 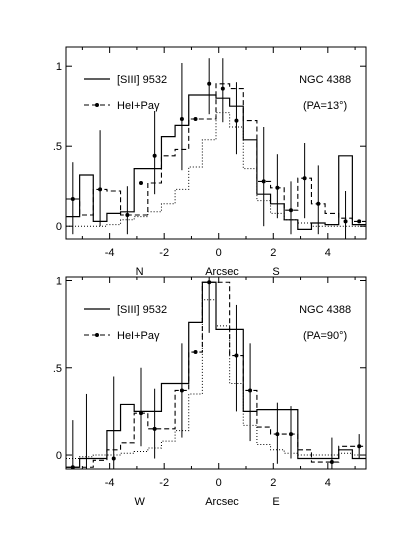 What do you see at coordinates (139, 502) in the screenshot?
I see `x-axis-label-left: W` at bounding box center [139, 502].